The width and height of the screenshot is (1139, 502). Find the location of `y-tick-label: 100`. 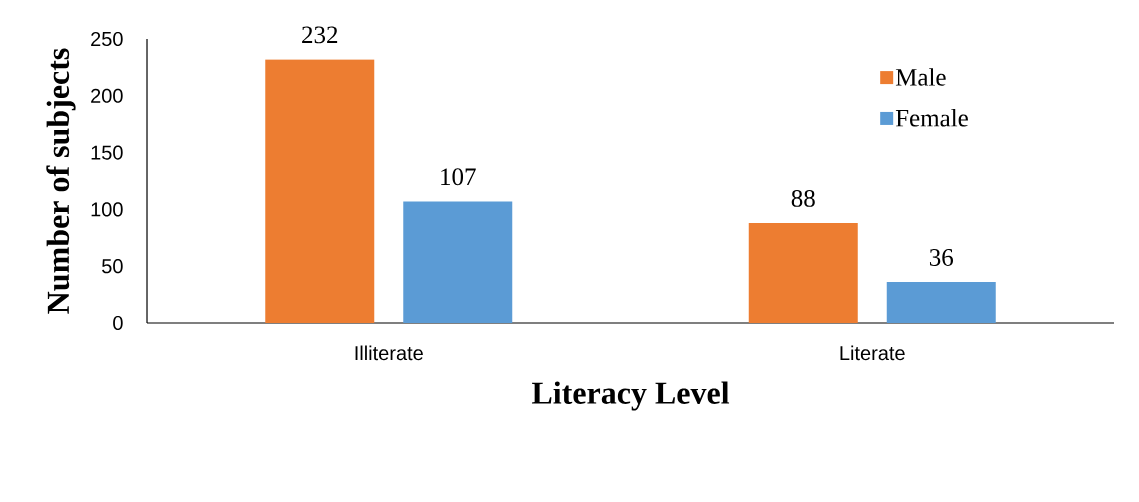

y-tick-label: 100 is located at coordinates (107, 209).